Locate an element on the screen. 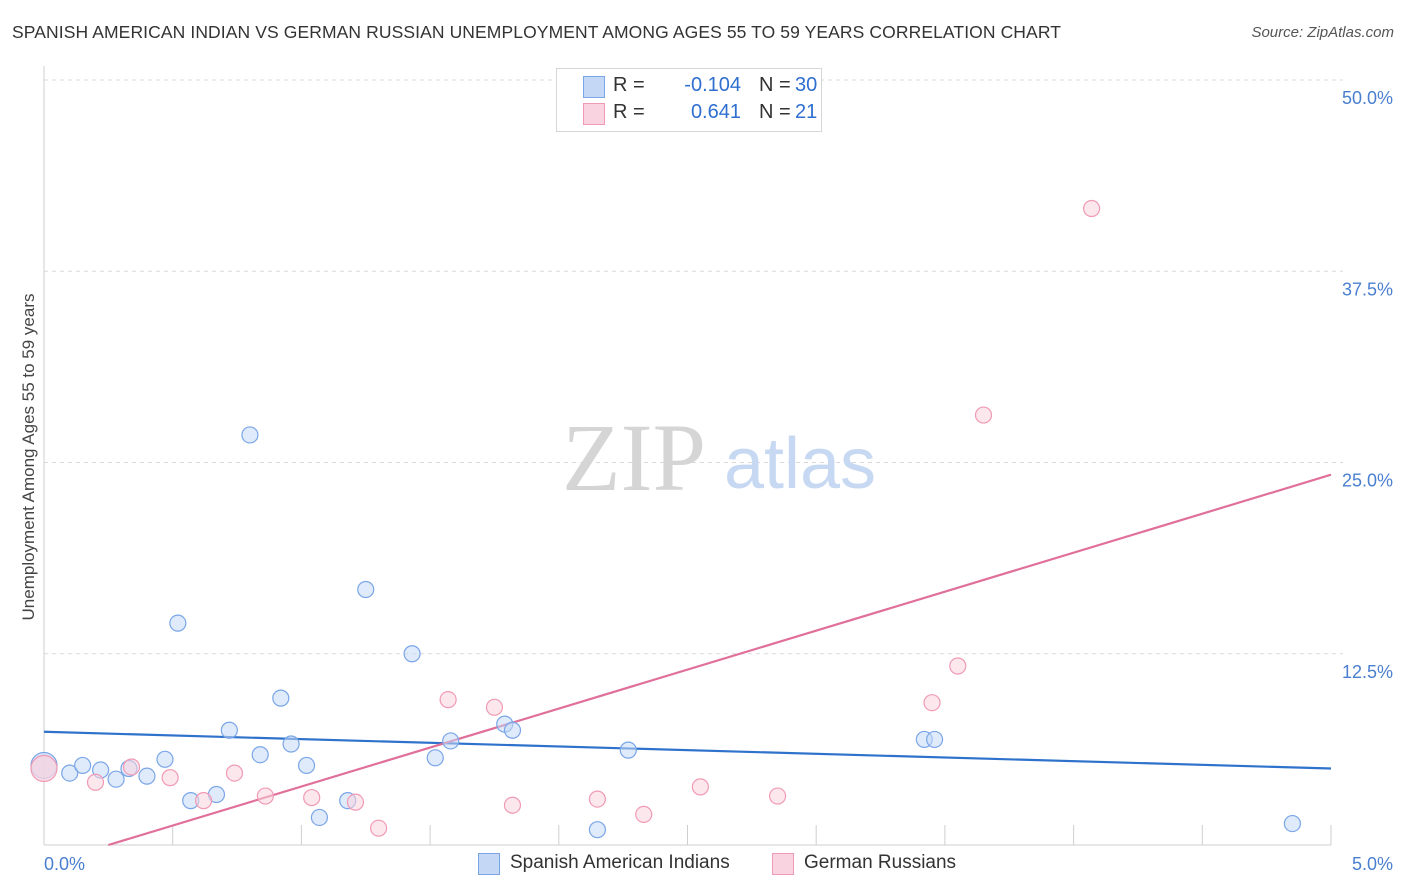 The height and width of the screenshot is (892, 1406). watermark: ZIP atlas is located at coordinates (719, 457).